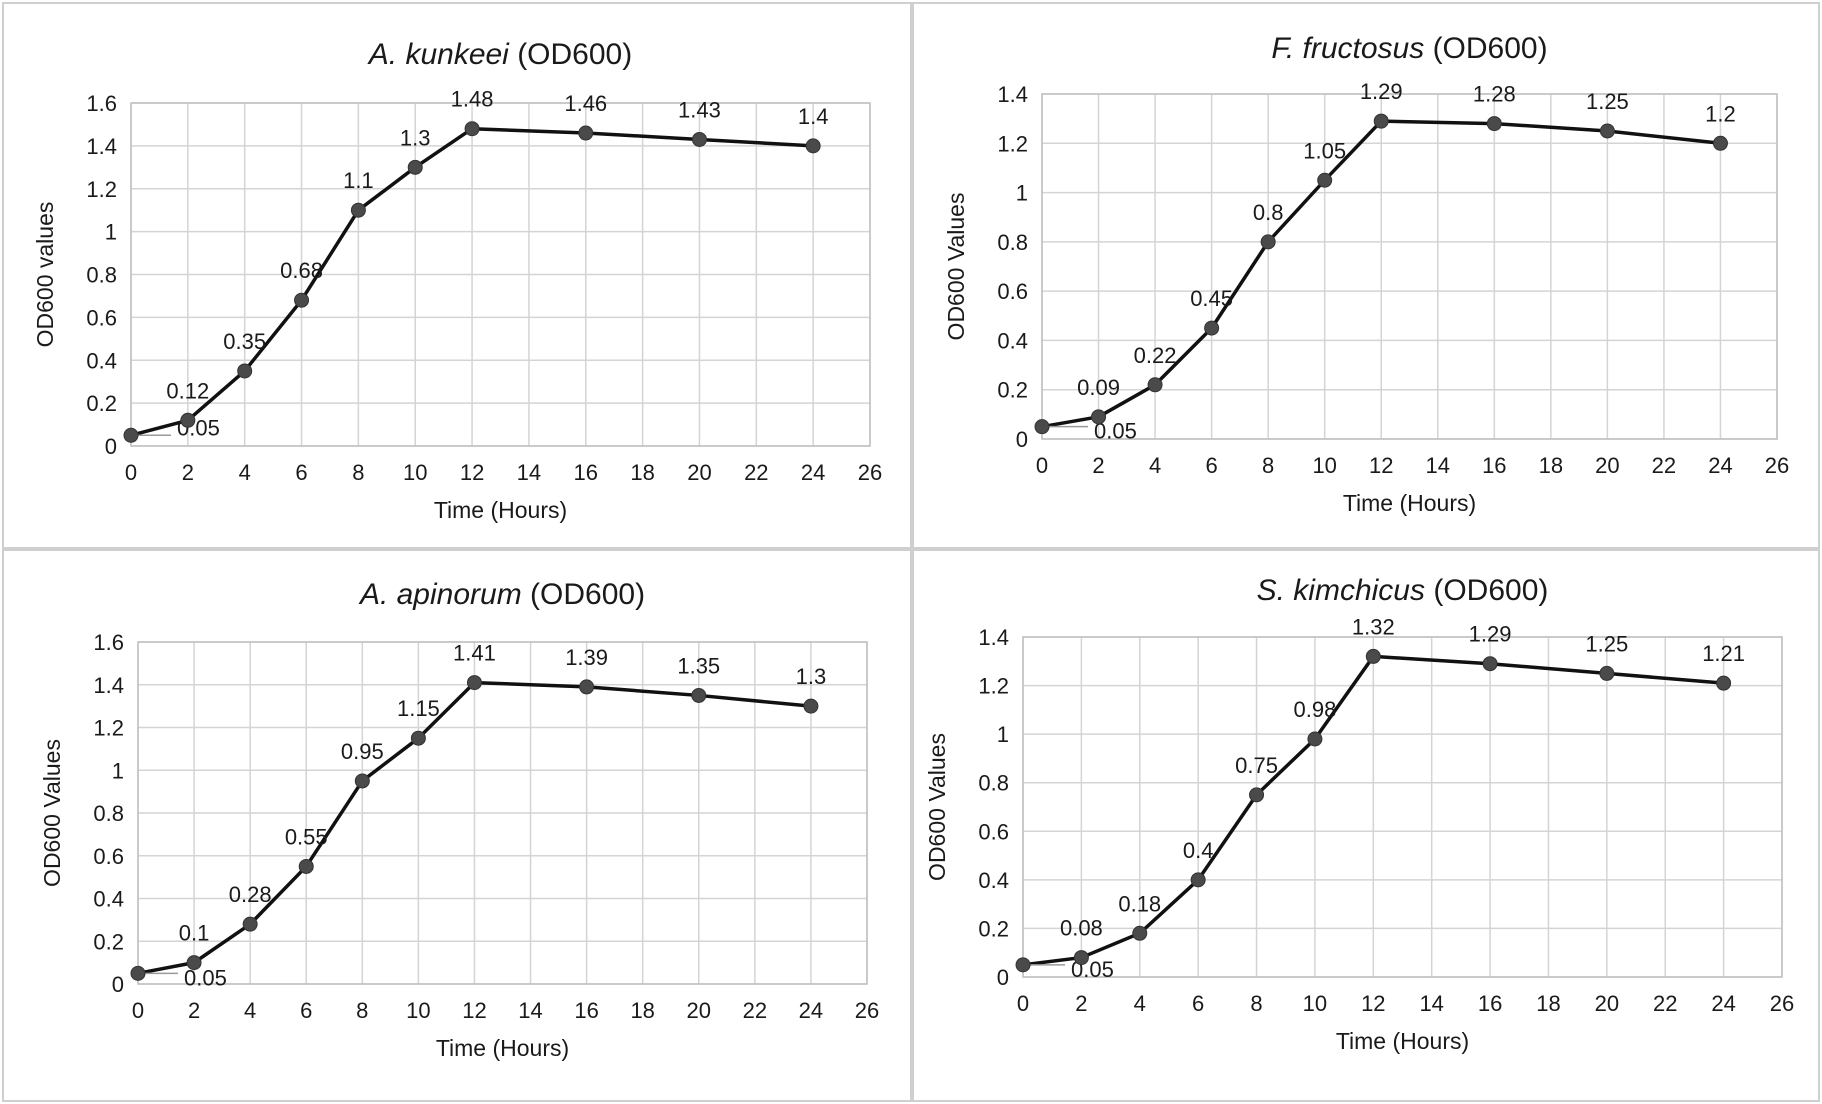 The width and height of the screenshot is (1822, 1104). I want to click on y-tick-label: 1.4, so click(108, 685).